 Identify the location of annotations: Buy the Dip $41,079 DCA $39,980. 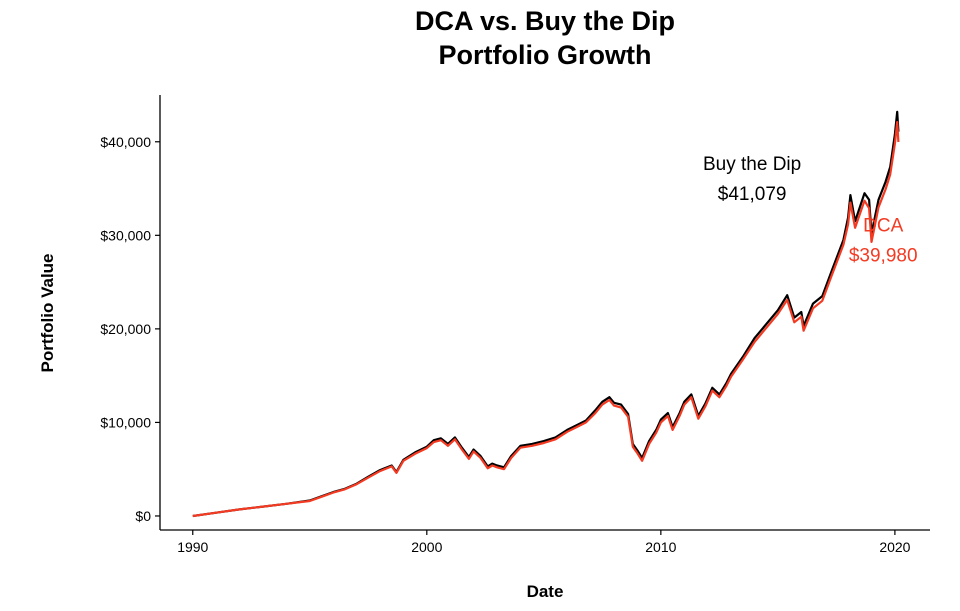
(810, 210).